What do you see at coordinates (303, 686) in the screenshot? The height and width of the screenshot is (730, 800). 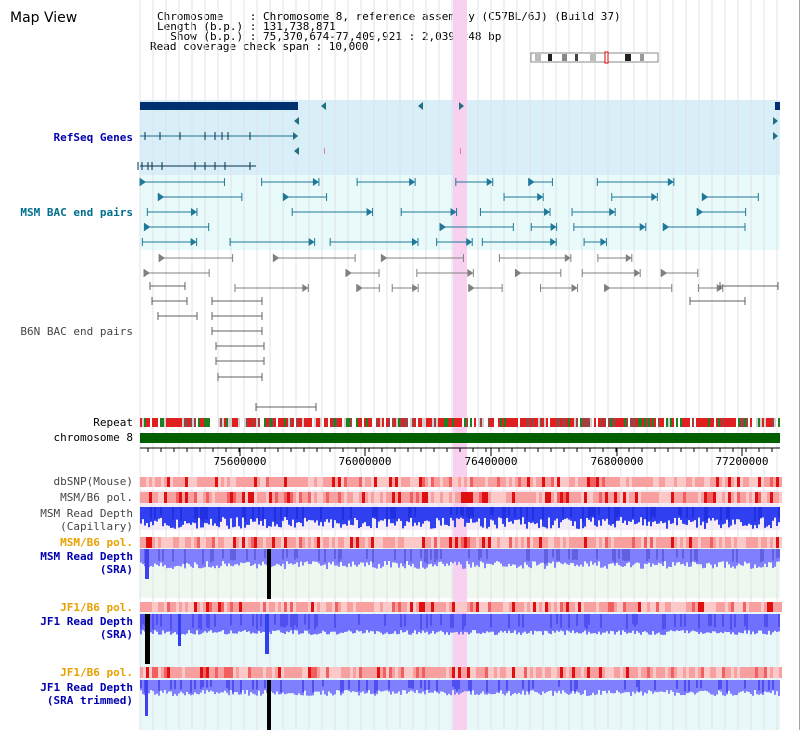 I see `jf1-trim-bar-dark` at bounding box center [303, 686].